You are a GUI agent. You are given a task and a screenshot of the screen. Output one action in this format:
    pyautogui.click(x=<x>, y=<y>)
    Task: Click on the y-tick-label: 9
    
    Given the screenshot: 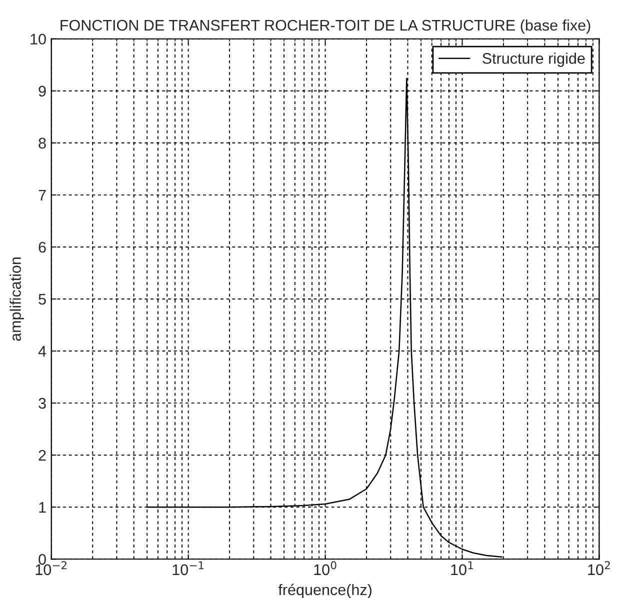 What is the action you would take?
    pyautogui.click(x=42, y=91)
    